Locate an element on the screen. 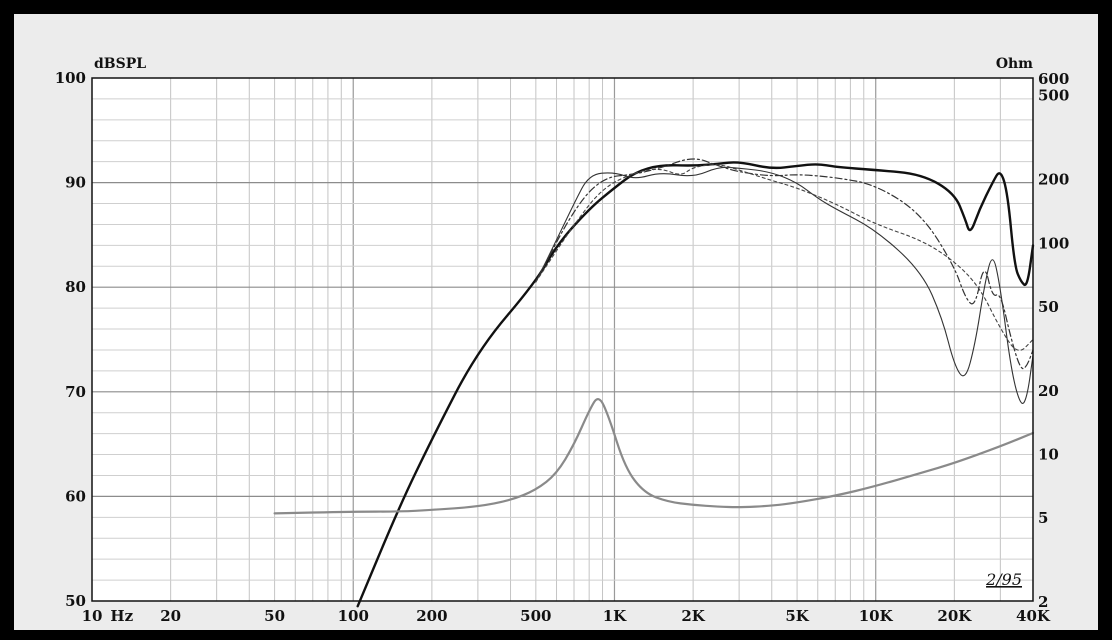 The image size is (1112, 640). x-tick-label: 1K is located at coordinates (615, 616).